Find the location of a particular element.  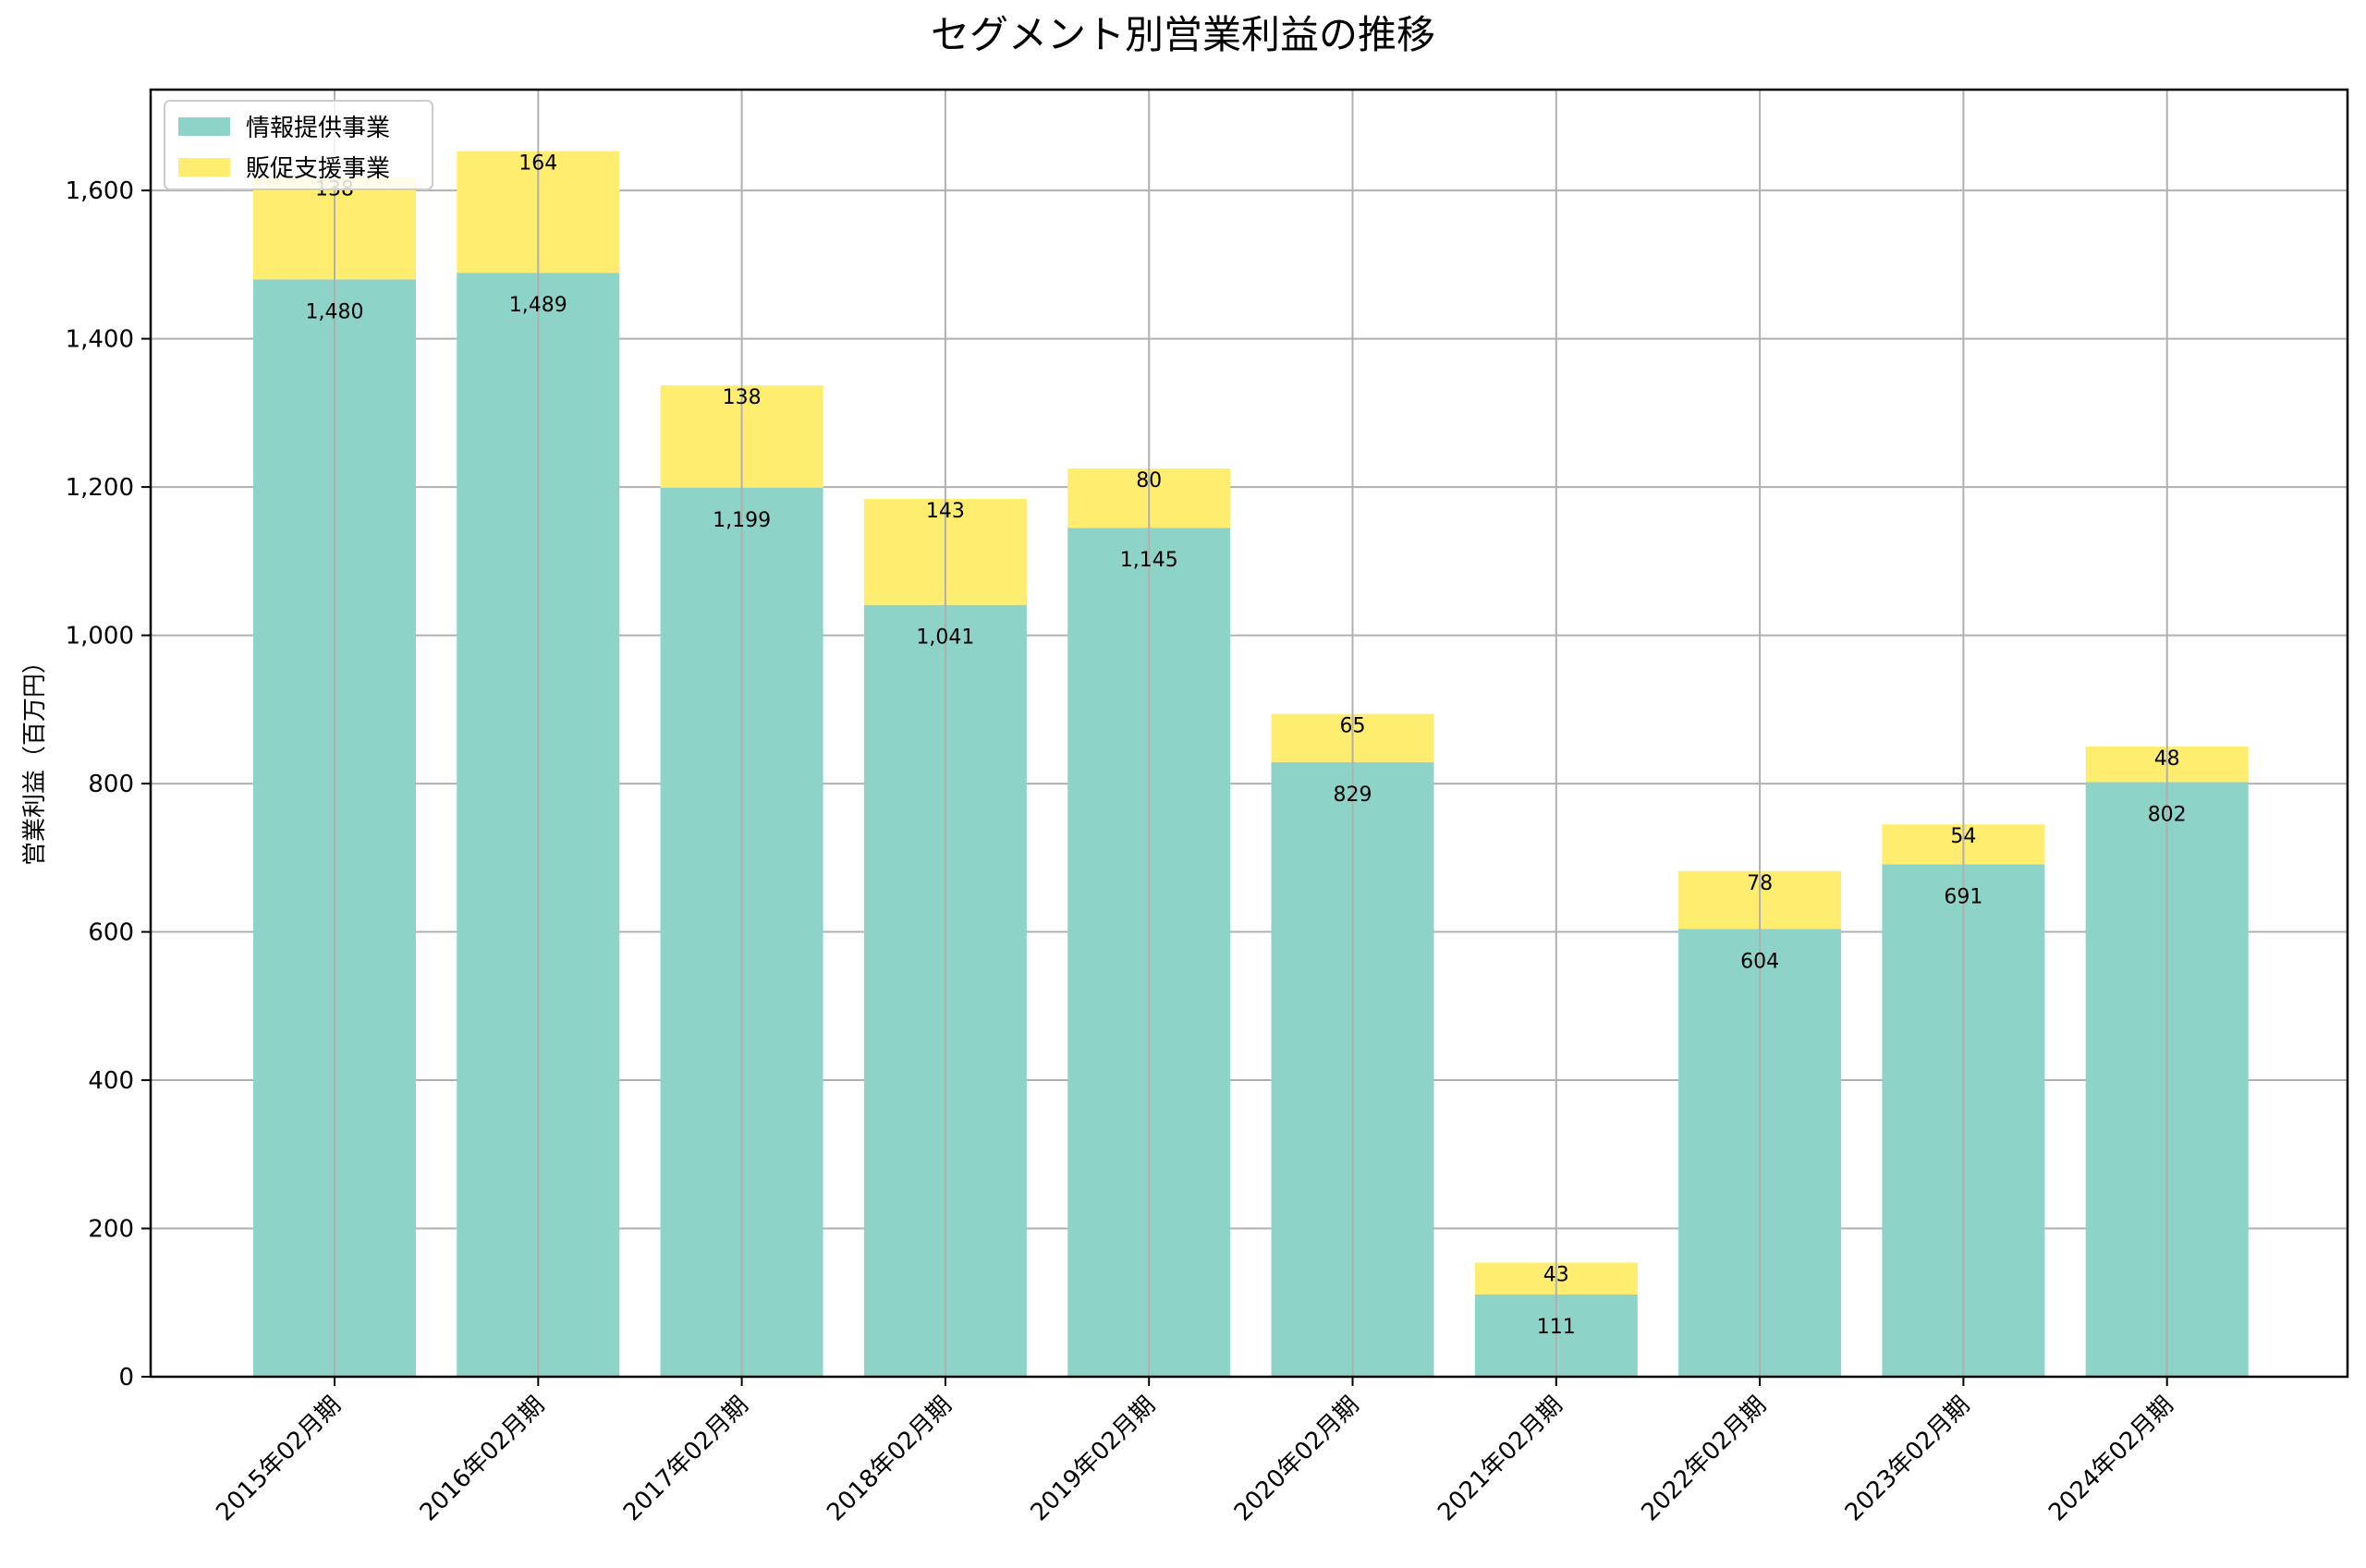

x-tick-label: 2021年02月期 is located at coordinates (1500, 1459).